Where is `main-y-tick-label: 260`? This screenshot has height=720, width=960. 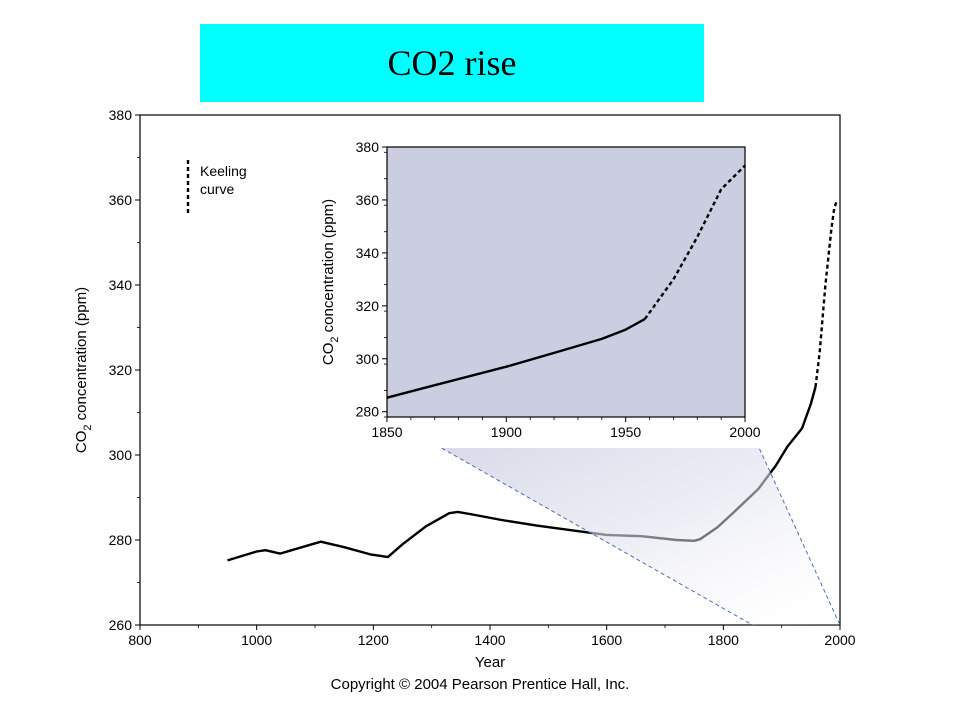
main-y-tick-label: 260 is located at coordinates (121, 625).